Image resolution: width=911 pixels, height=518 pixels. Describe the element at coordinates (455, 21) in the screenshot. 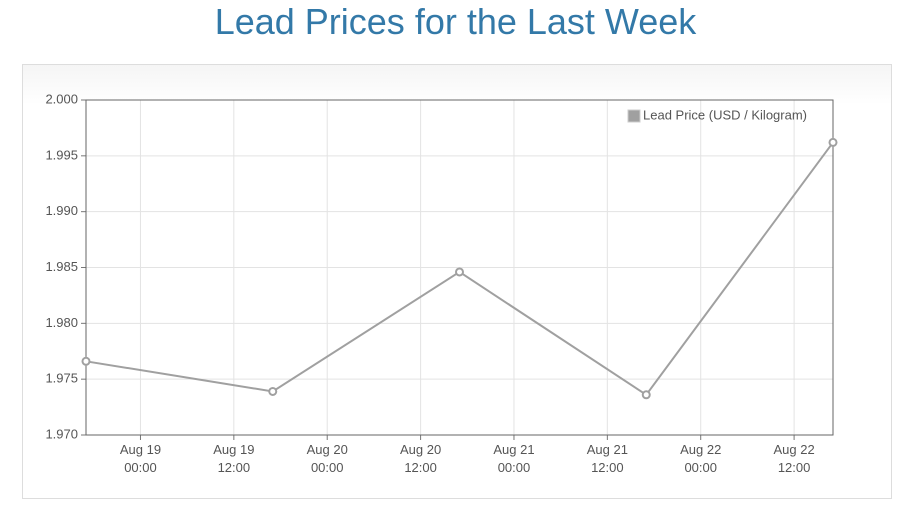

I see `chart-title: Lead Prices for the Last Week` at that location.